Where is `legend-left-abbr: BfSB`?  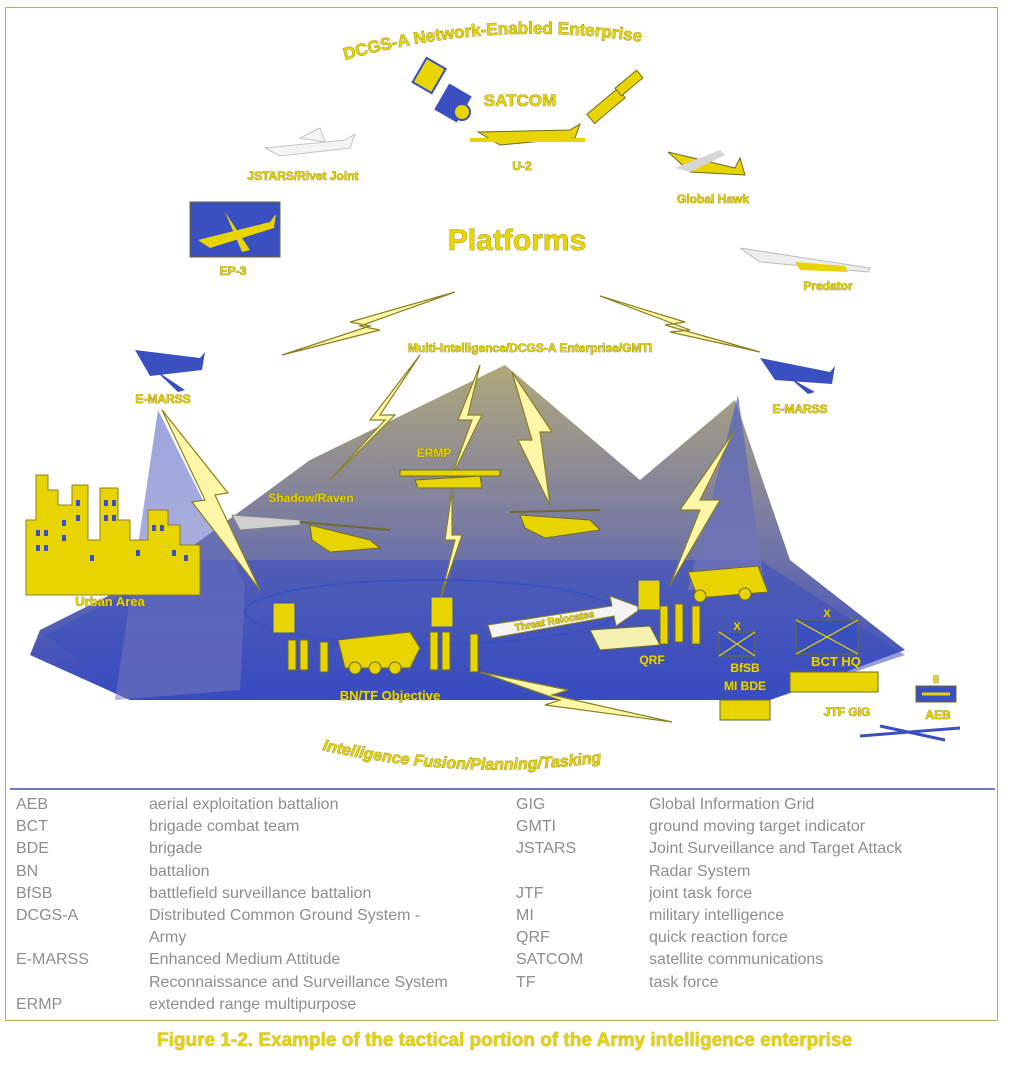
legend-left-abbr: BfSB is located at coordinates (34, 893).